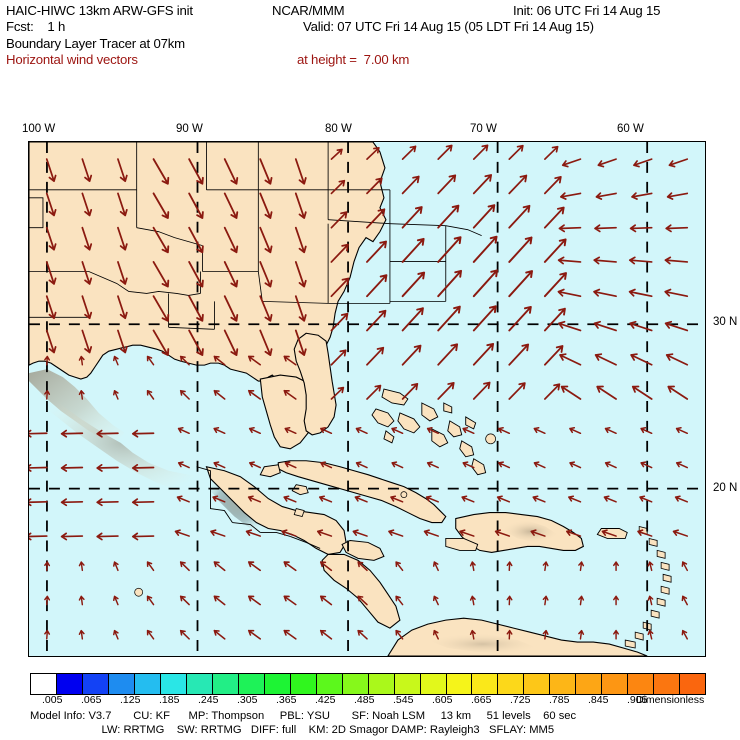  Describe the element at coordinates (77, 405) in the screenshot. I see `mexico-terrain-shading` at that location.